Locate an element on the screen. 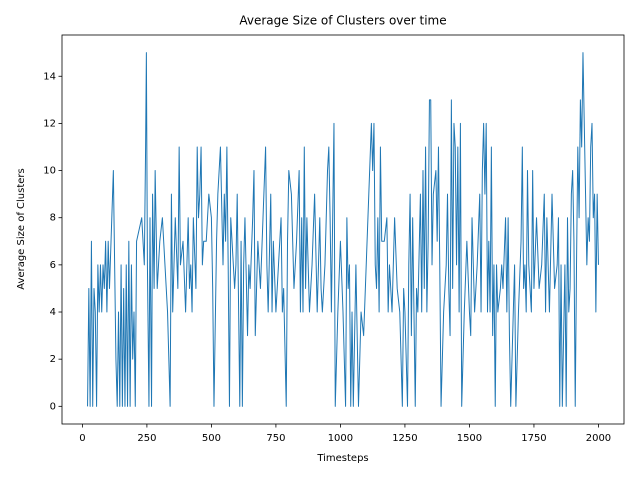 The image size is (640, 480). y-tick-label: 2 is located at coordinates (53, 359).